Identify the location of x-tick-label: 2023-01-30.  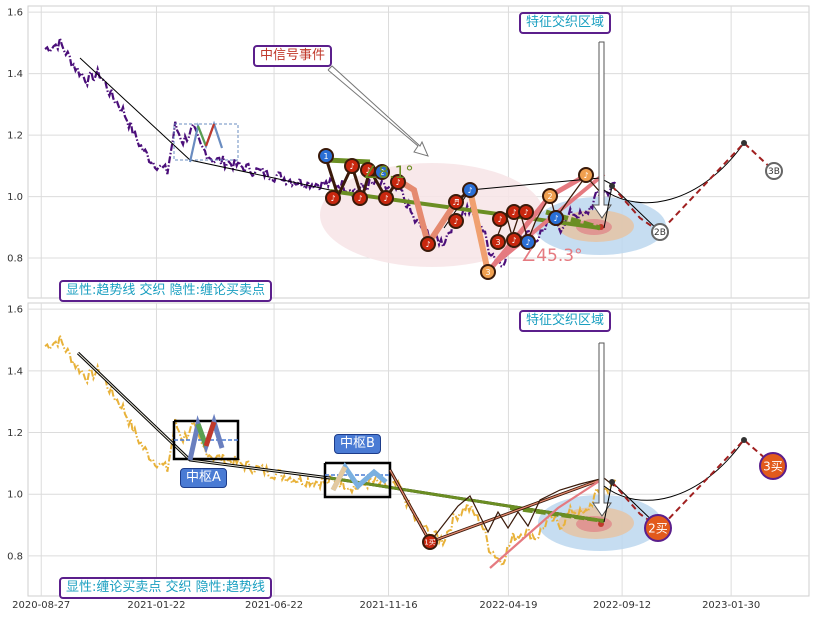
(731, 605).